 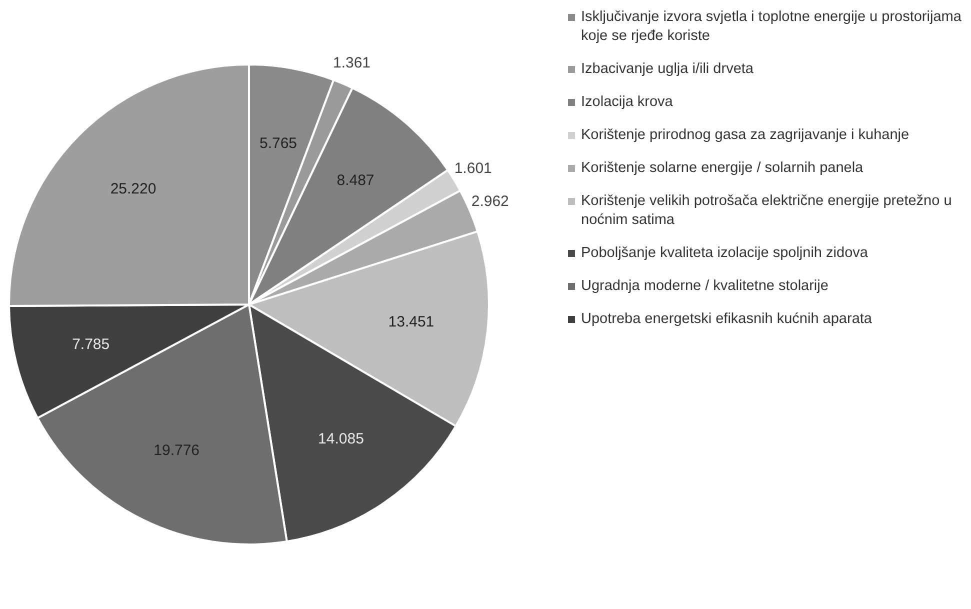 What do you see at coordinates (133, 189) in the screenshot?
I see `data-label: 25.220` at bounding box center [133, 189].